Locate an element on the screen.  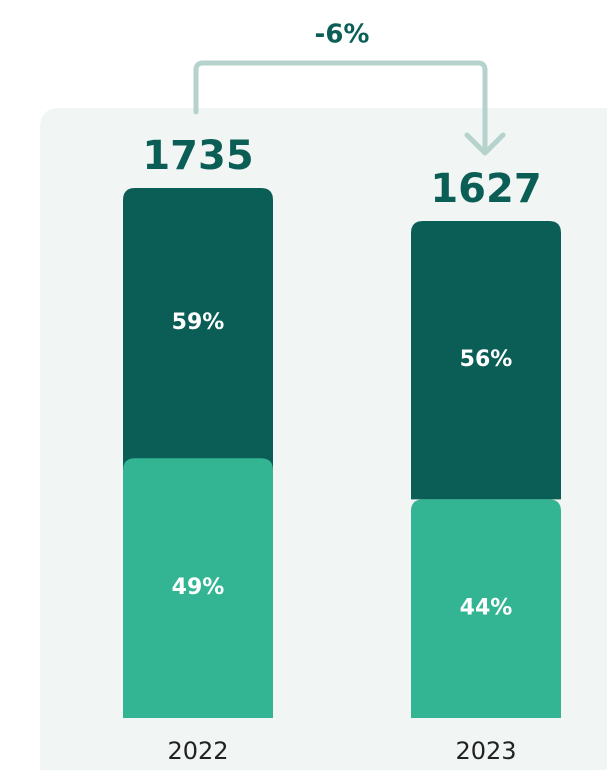
x-tick-label: 2022 is located at coordinates (197, 751).